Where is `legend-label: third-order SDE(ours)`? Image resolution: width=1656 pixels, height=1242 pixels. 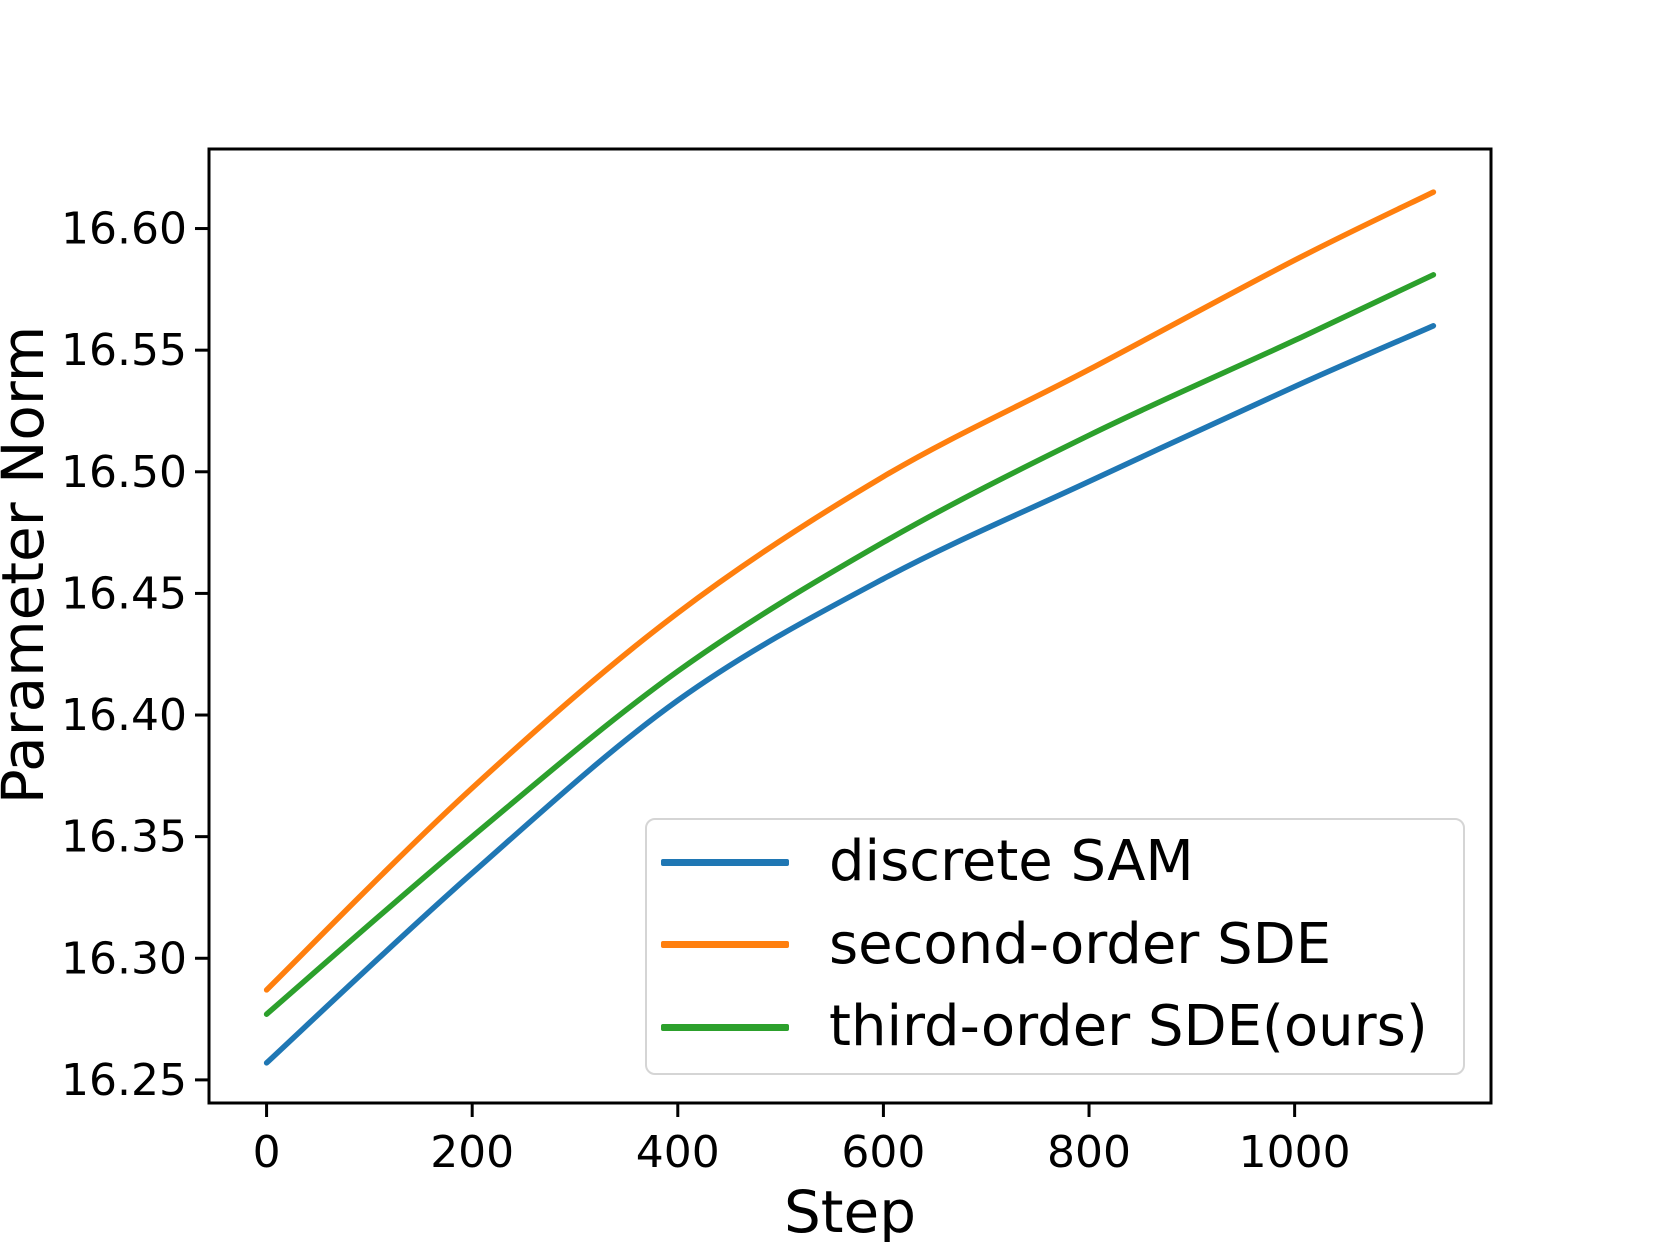
legend-label: third-order SDE(ours) is located at coordinates (1128, 1026).